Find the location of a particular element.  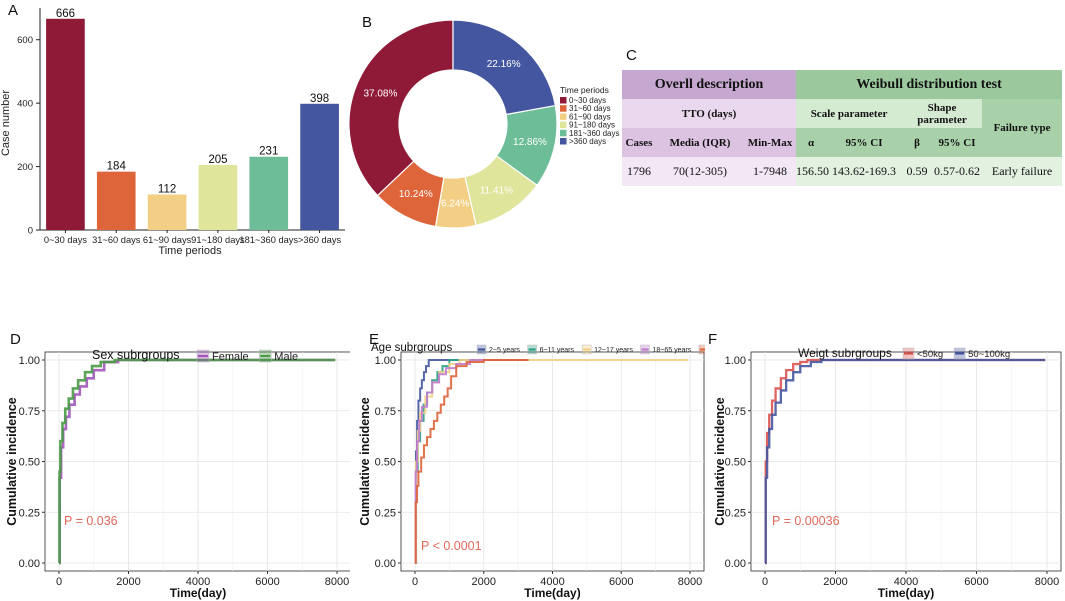

legend-label: 18~65 years is located at coordinates (672, 350).